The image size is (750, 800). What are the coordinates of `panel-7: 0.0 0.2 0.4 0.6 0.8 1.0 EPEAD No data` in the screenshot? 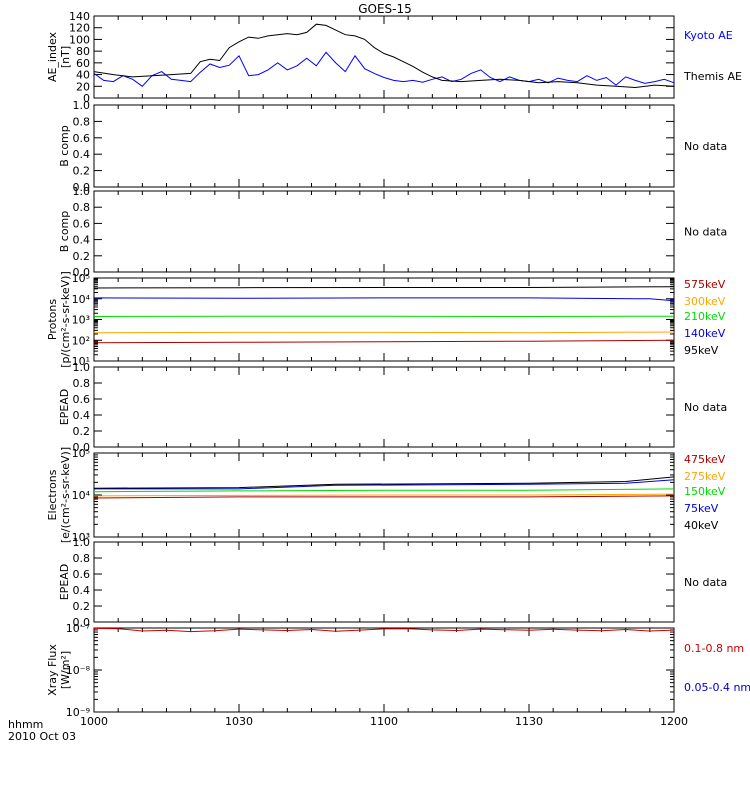 It's located at (392, 582).